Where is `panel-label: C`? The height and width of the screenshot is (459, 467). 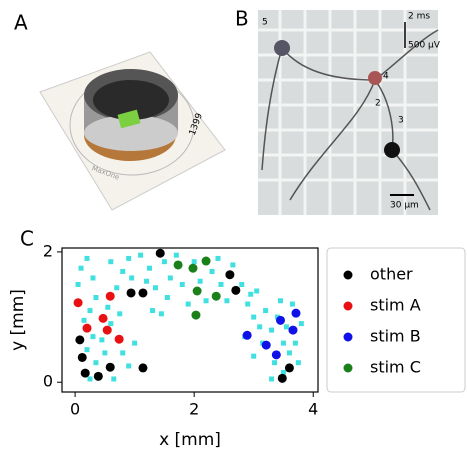
panel-label: C is located at coordinates (27, 239).